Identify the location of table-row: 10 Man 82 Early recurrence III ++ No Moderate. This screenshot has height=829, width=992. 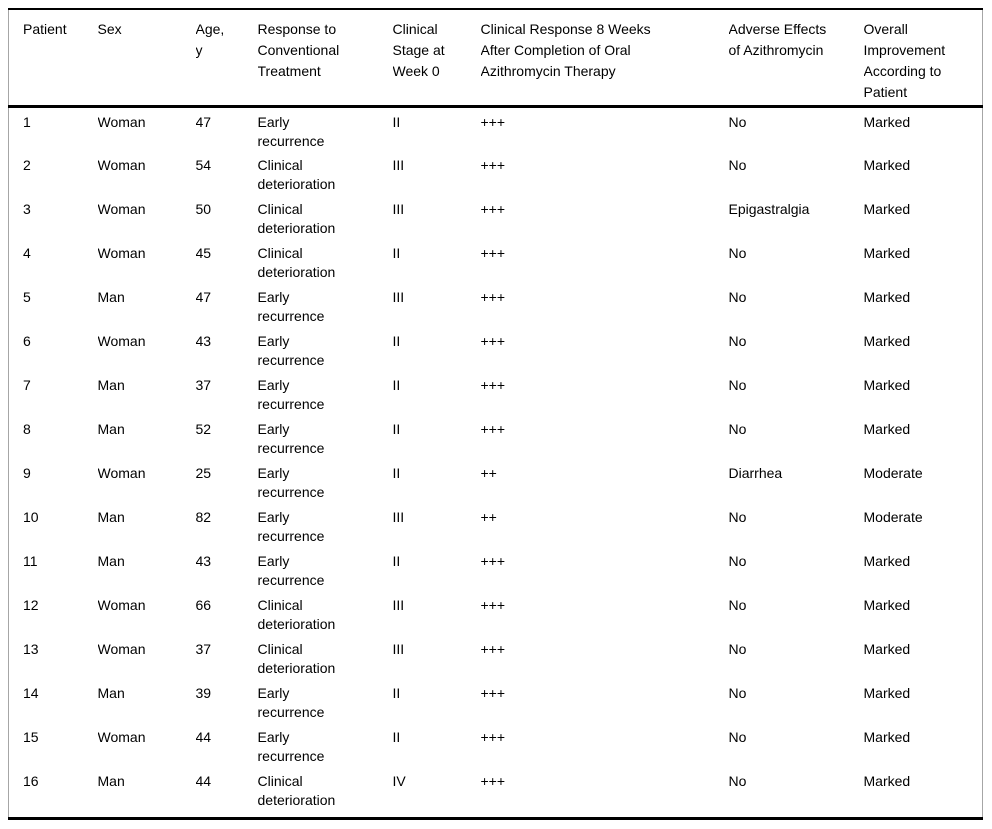
(496, 525).